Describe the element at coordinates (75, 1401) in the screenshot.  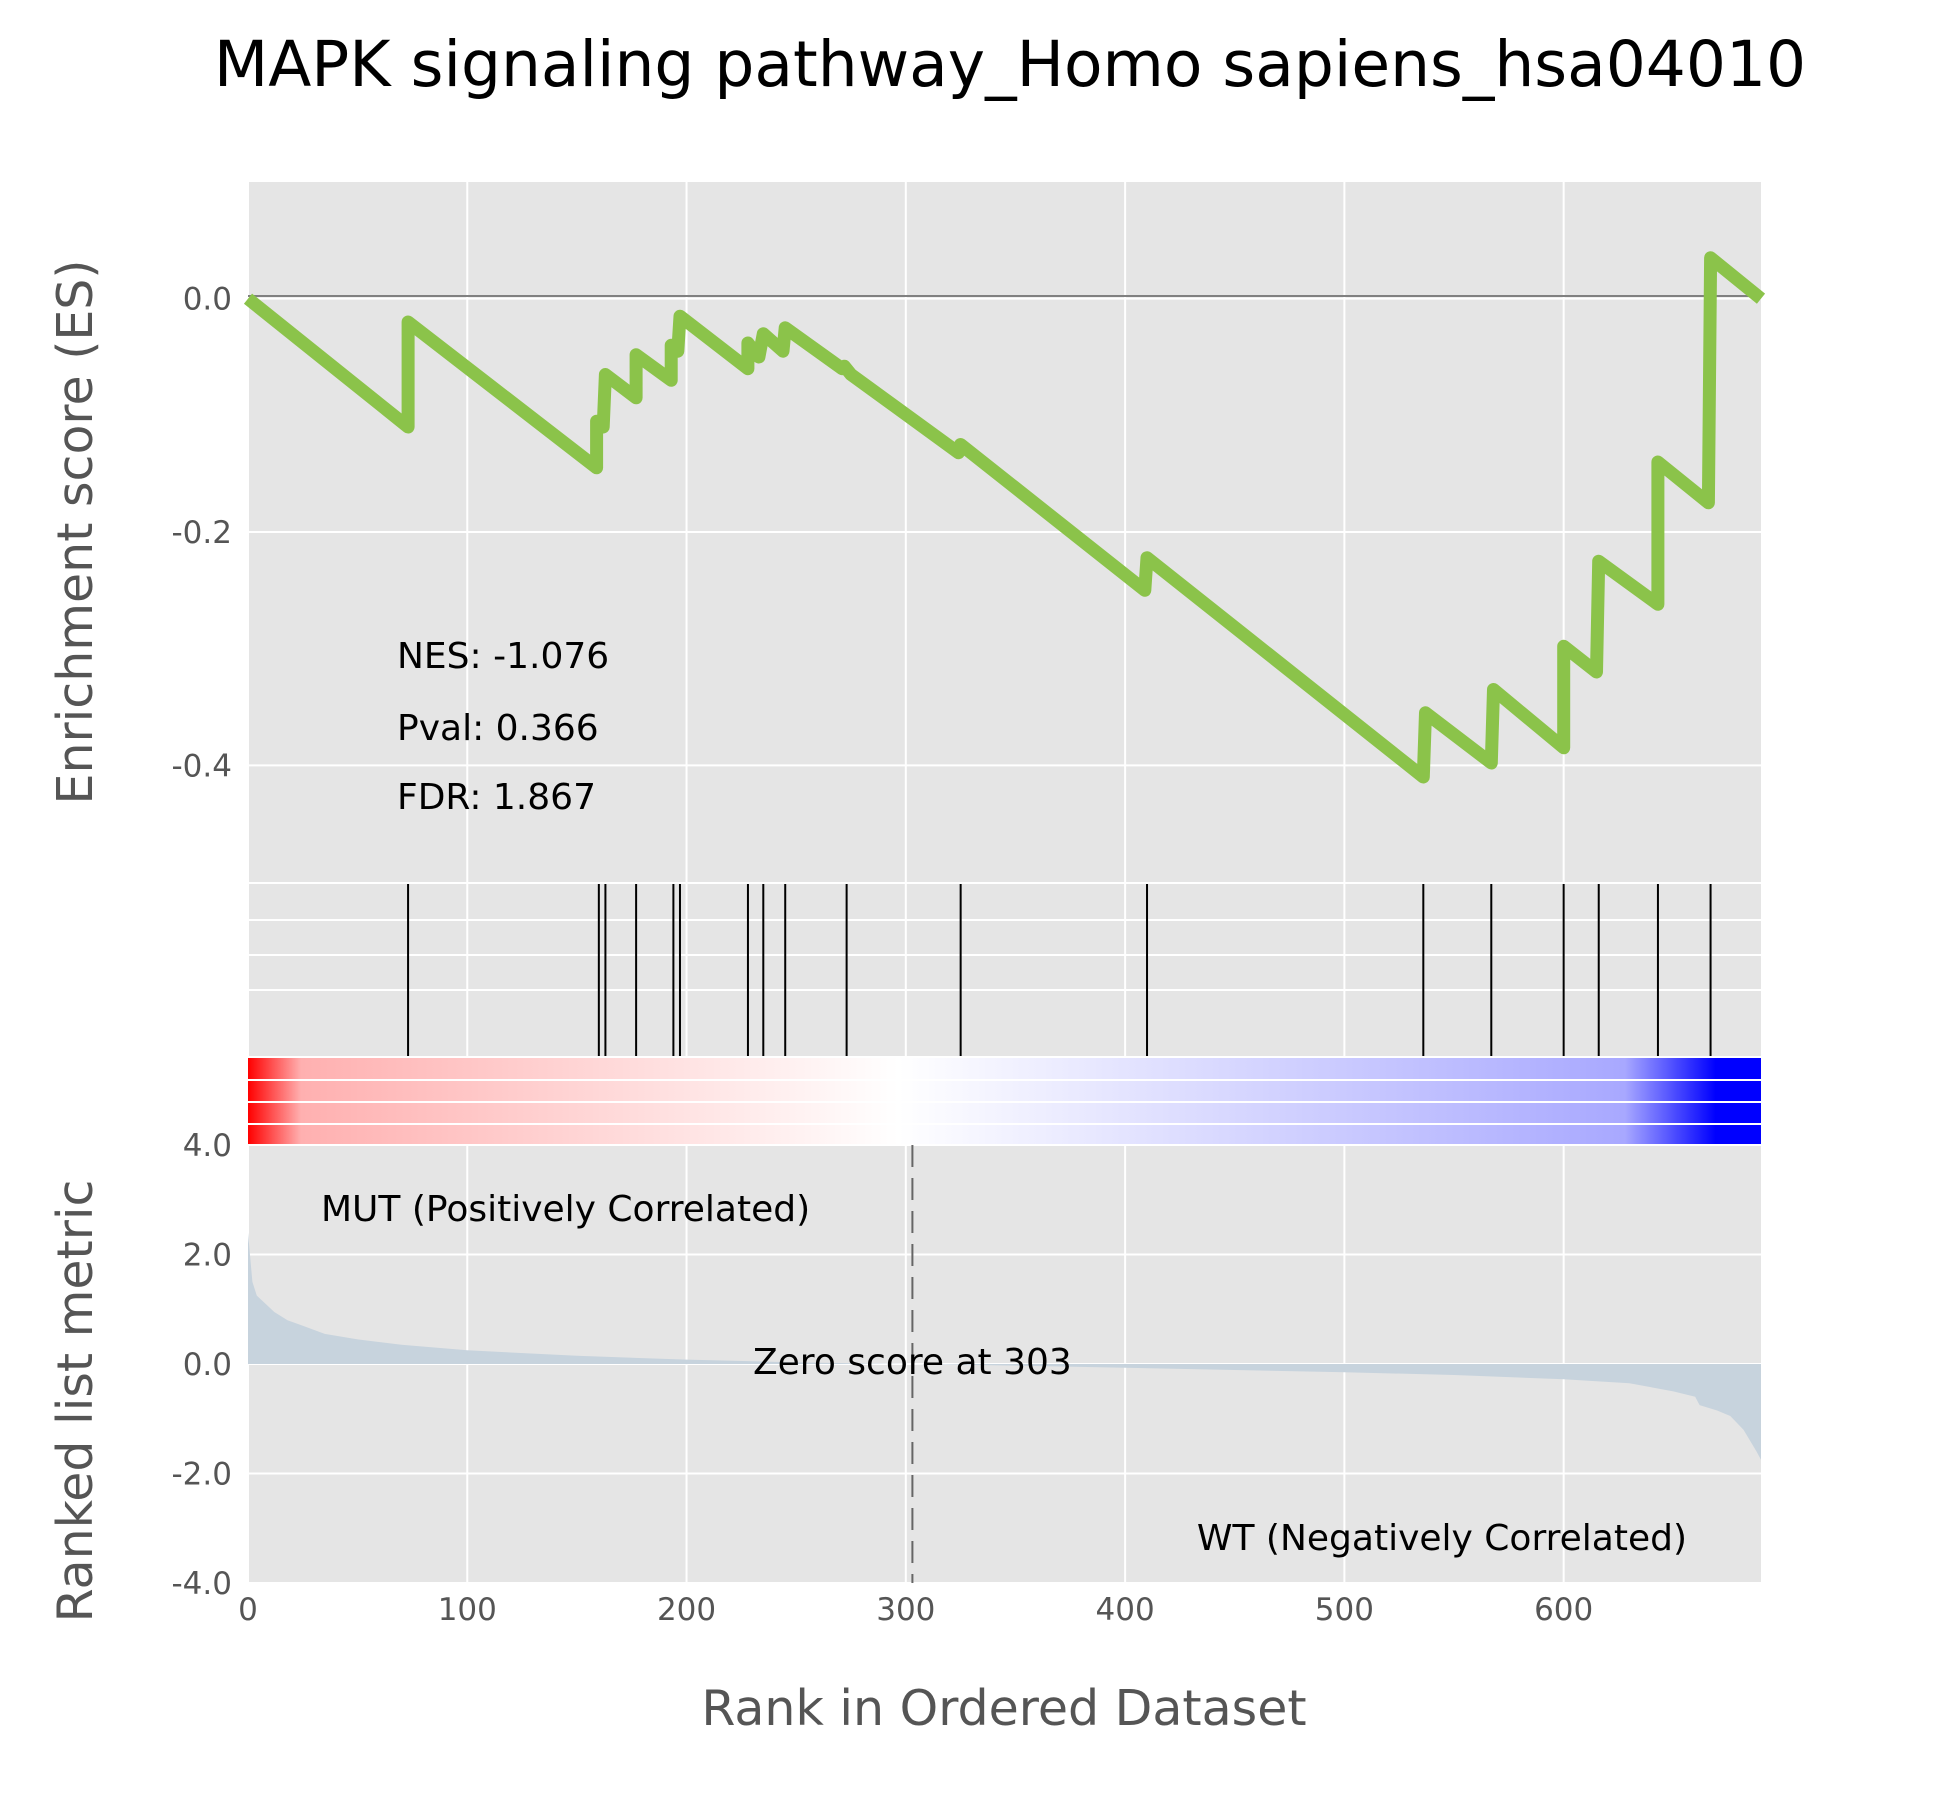
I see `rank-y-axis-label: Ranked list metric` at that location.